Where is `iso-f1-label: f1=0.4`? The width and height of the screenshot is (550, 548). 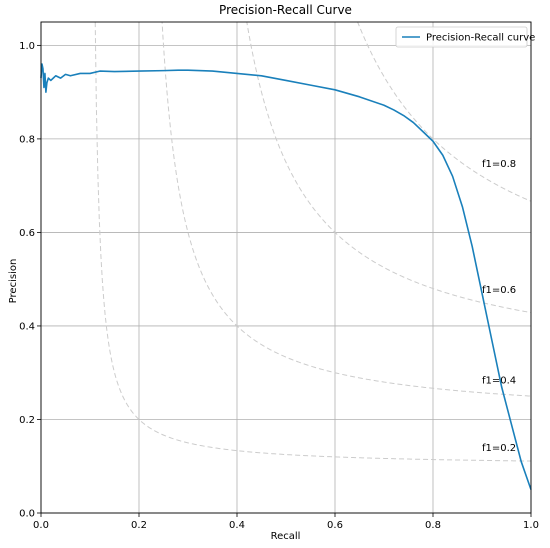
iso-f1-label: f1=0.4 is located at coordinates (499, 380).